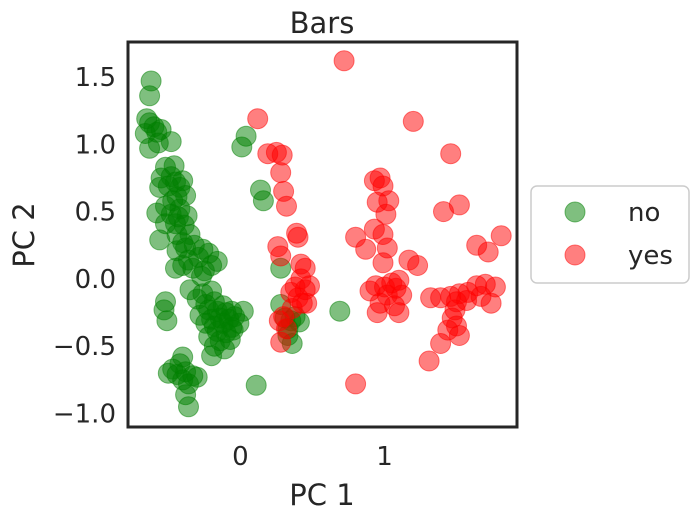 The image size is (698, 524). I want to click on y-tick-label-0: 1.5, so click(95, 78).